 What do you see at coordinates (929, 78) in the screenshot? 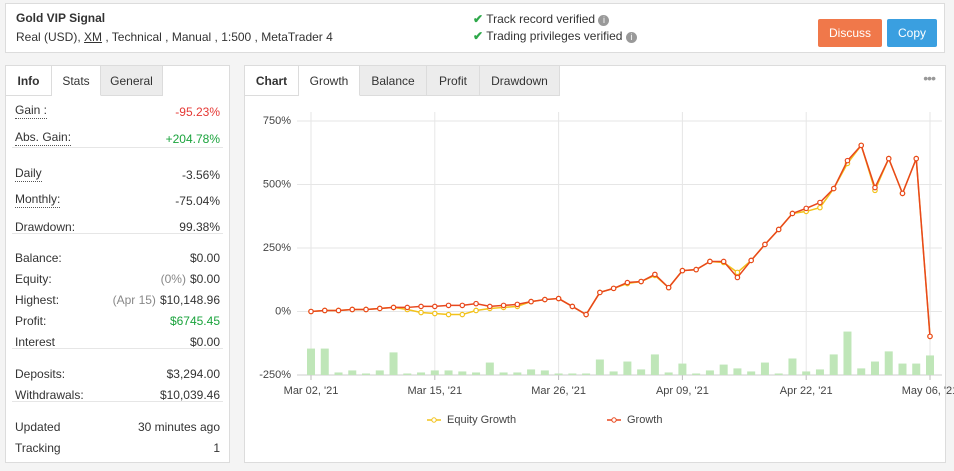
I see `menu-icon: •••` at bounding box center [929, 78].